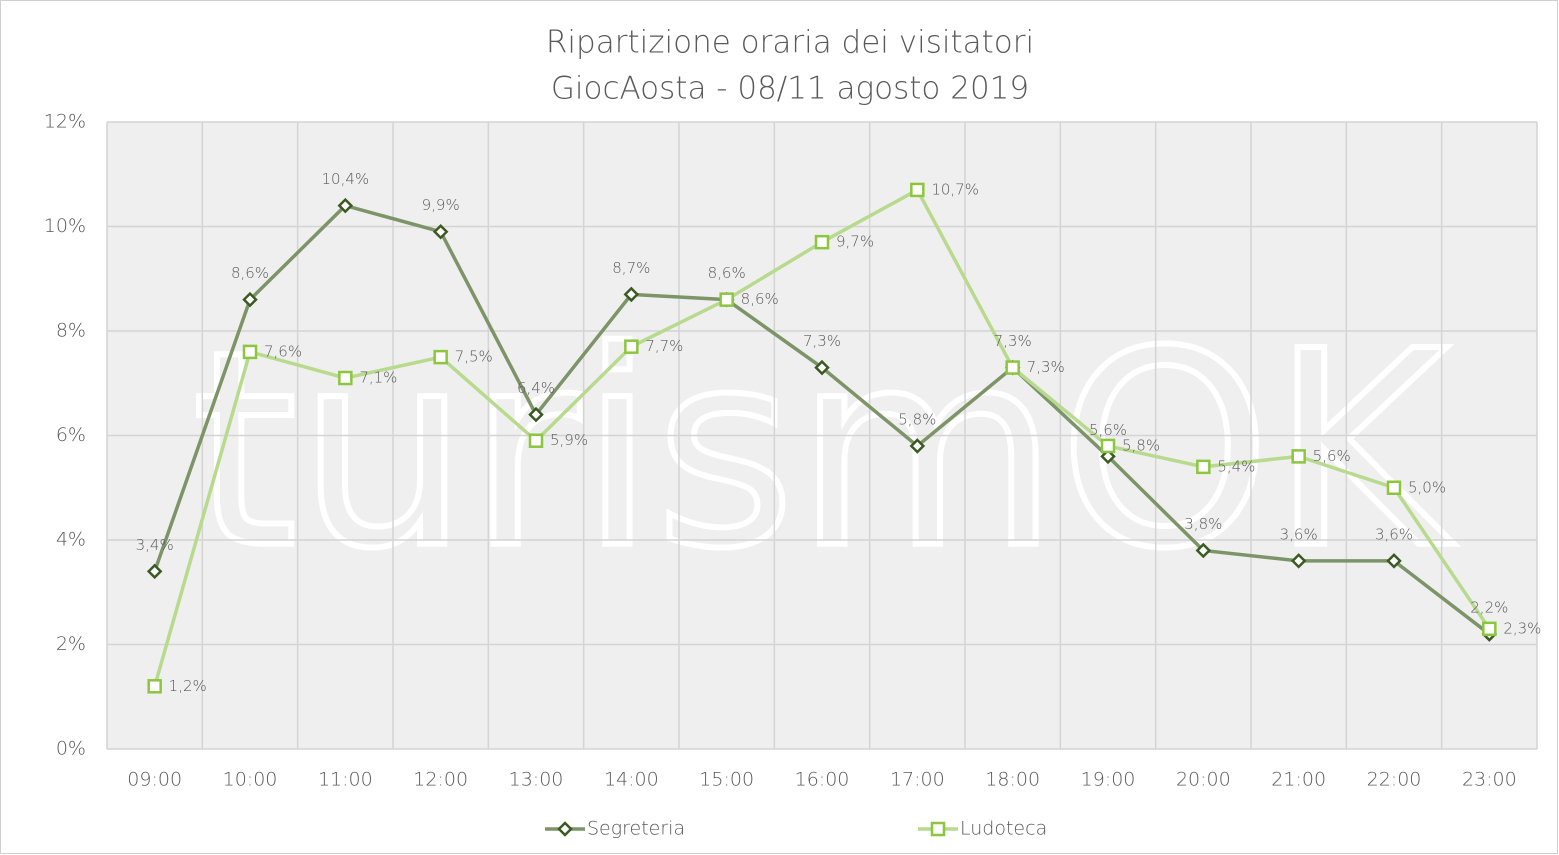  Describe the element at coordinates (65, 226) in the screenshot. I see `y-tick-label: 10%` at that location.